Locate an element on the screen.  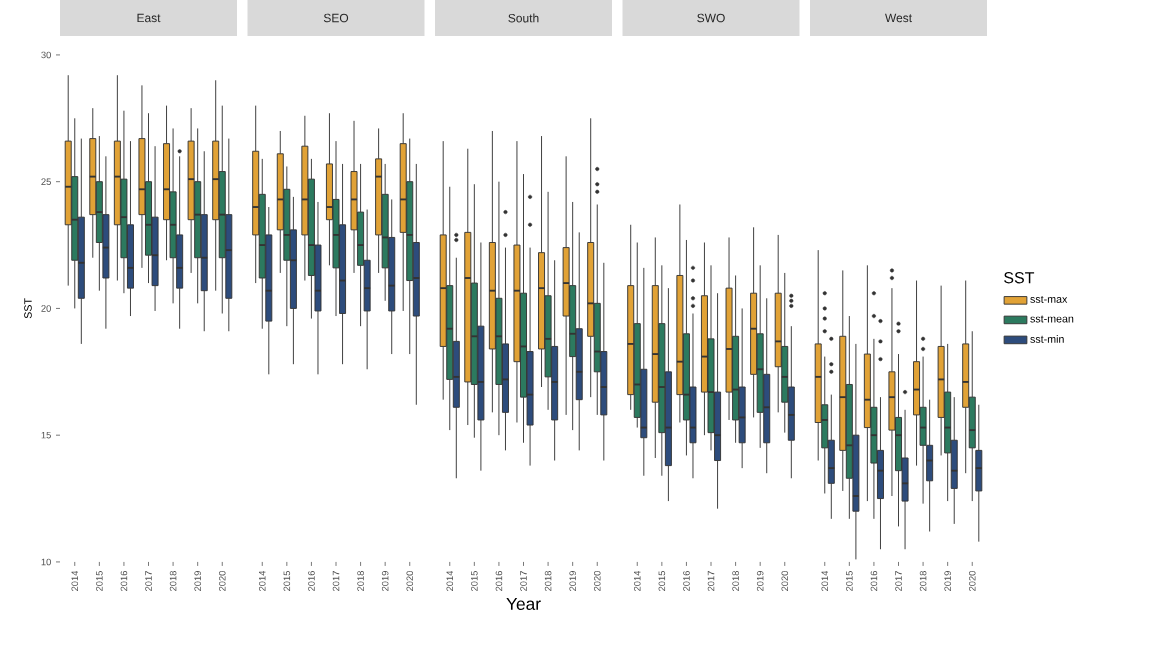
chart-title: SEO is located at coordinates (336, 18).